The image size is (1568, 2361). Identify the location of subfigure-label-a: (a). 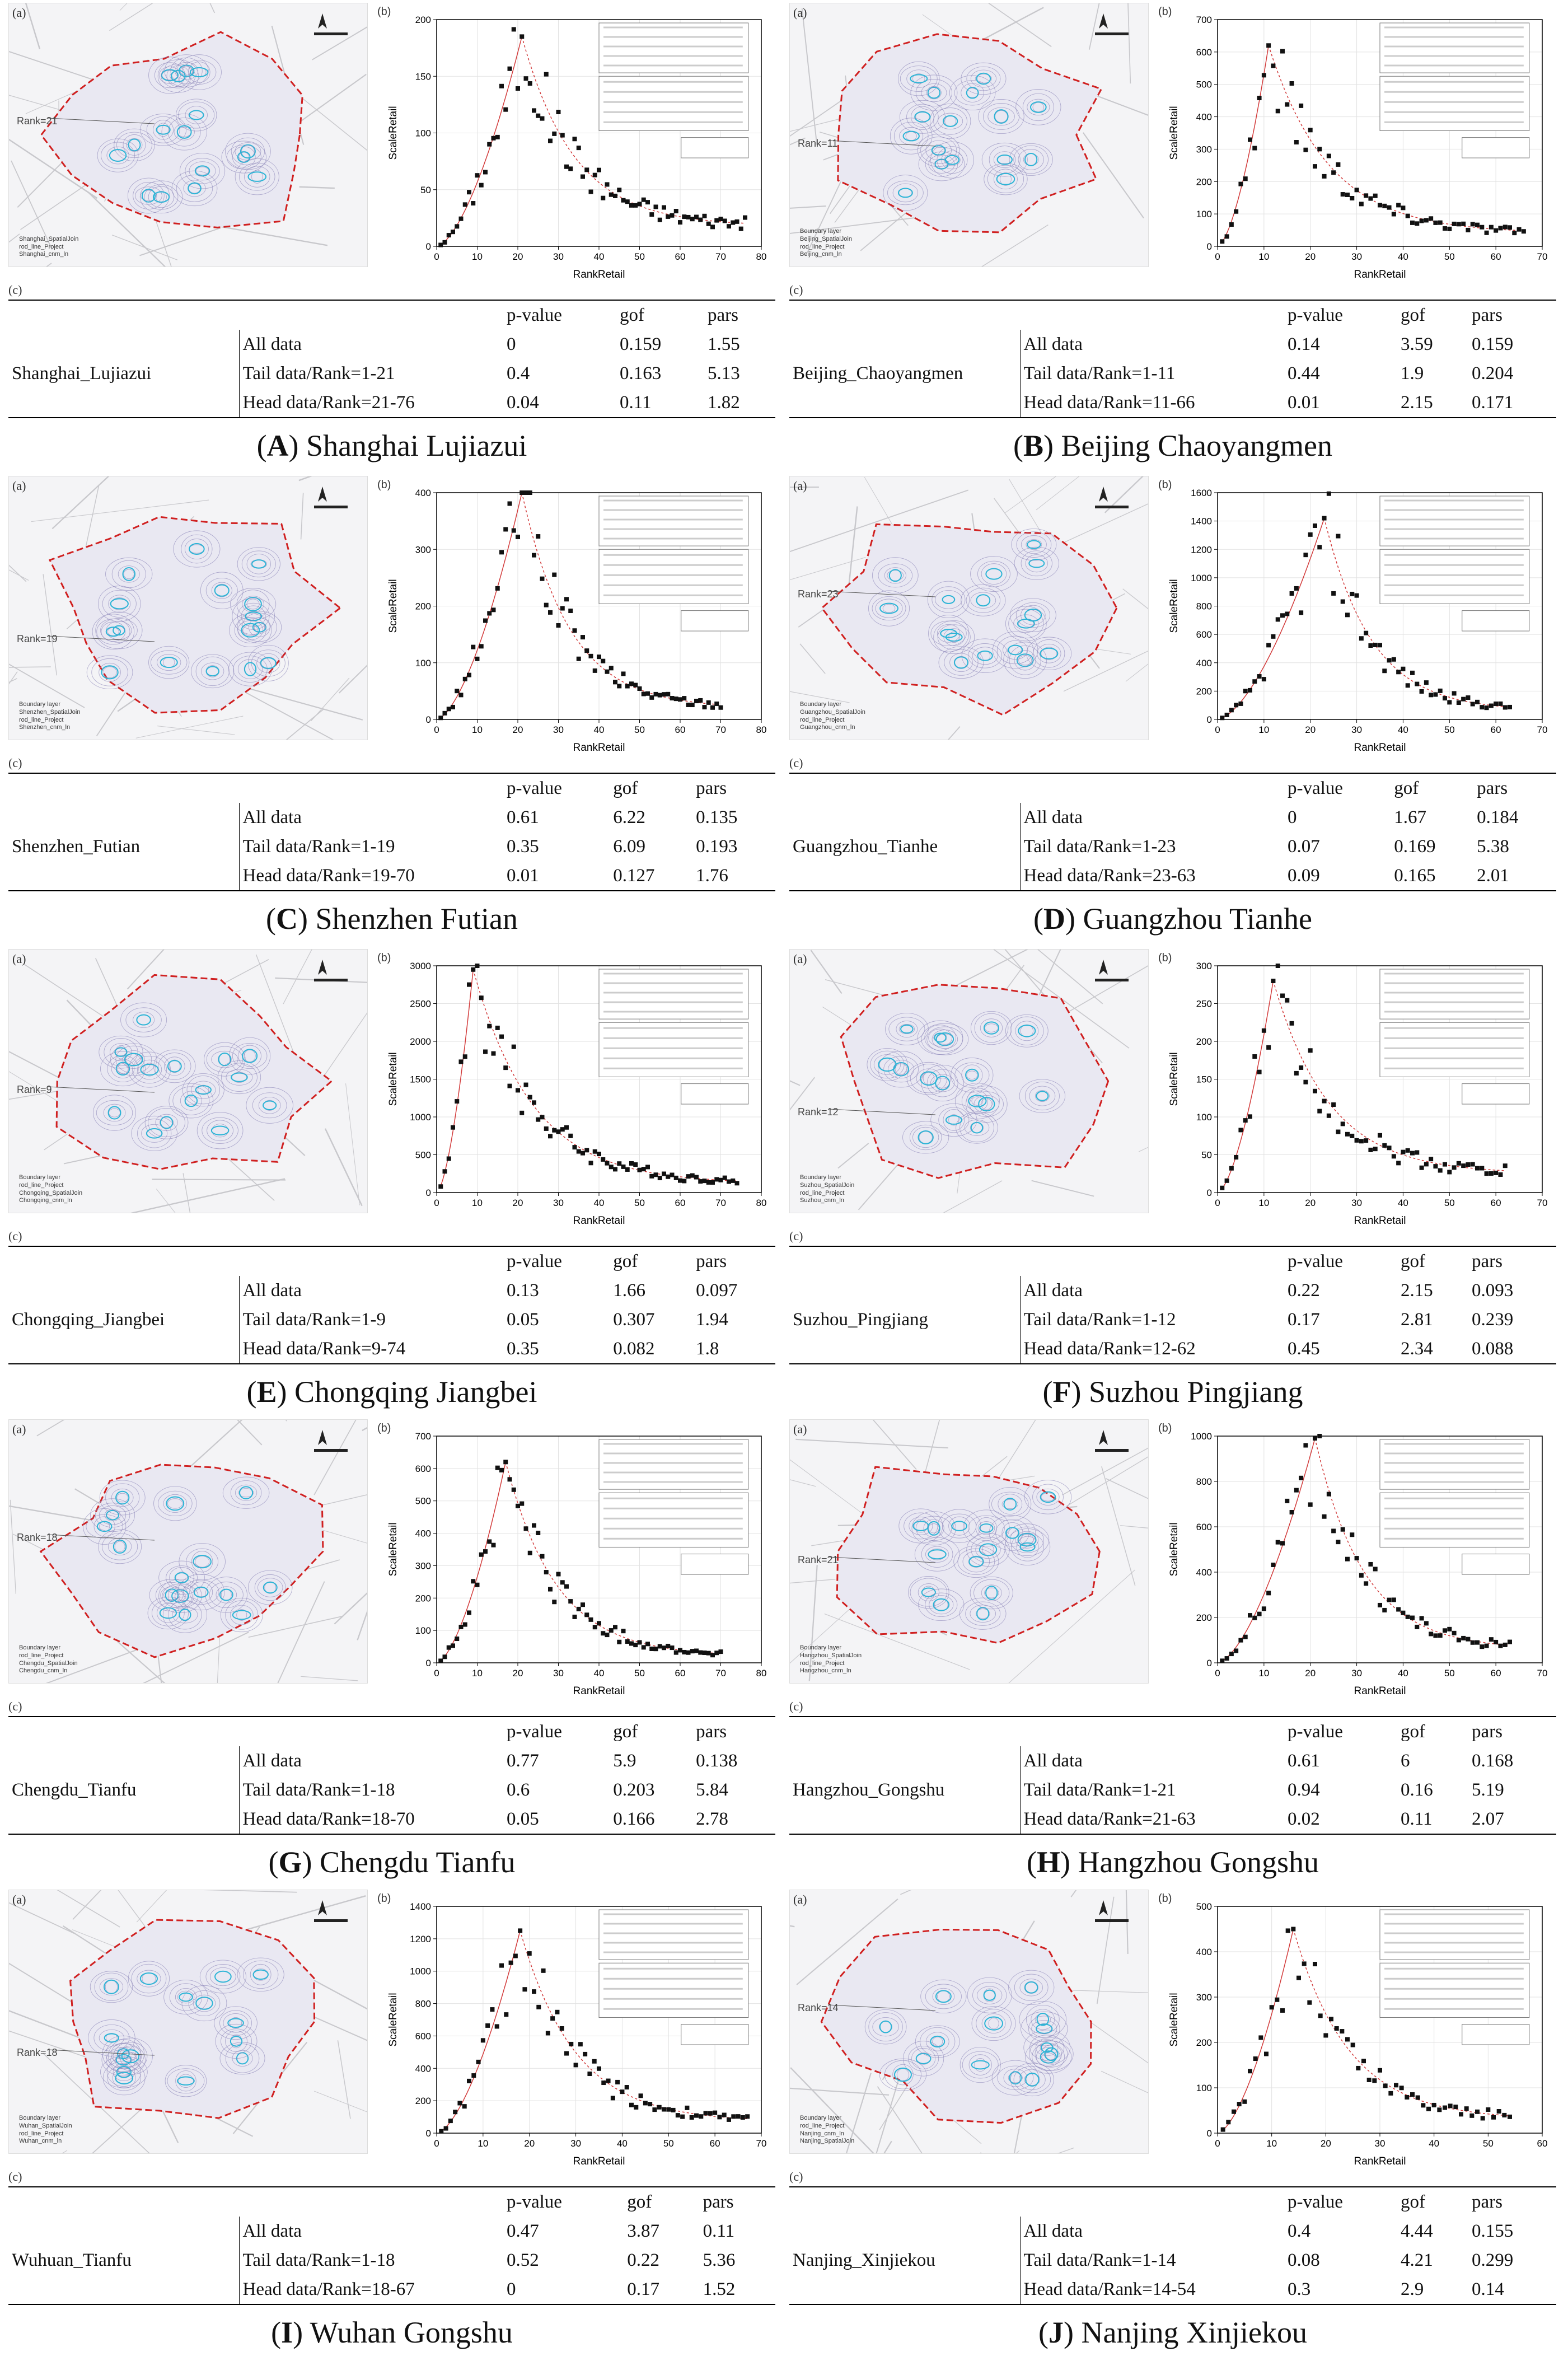
(19, 1429).